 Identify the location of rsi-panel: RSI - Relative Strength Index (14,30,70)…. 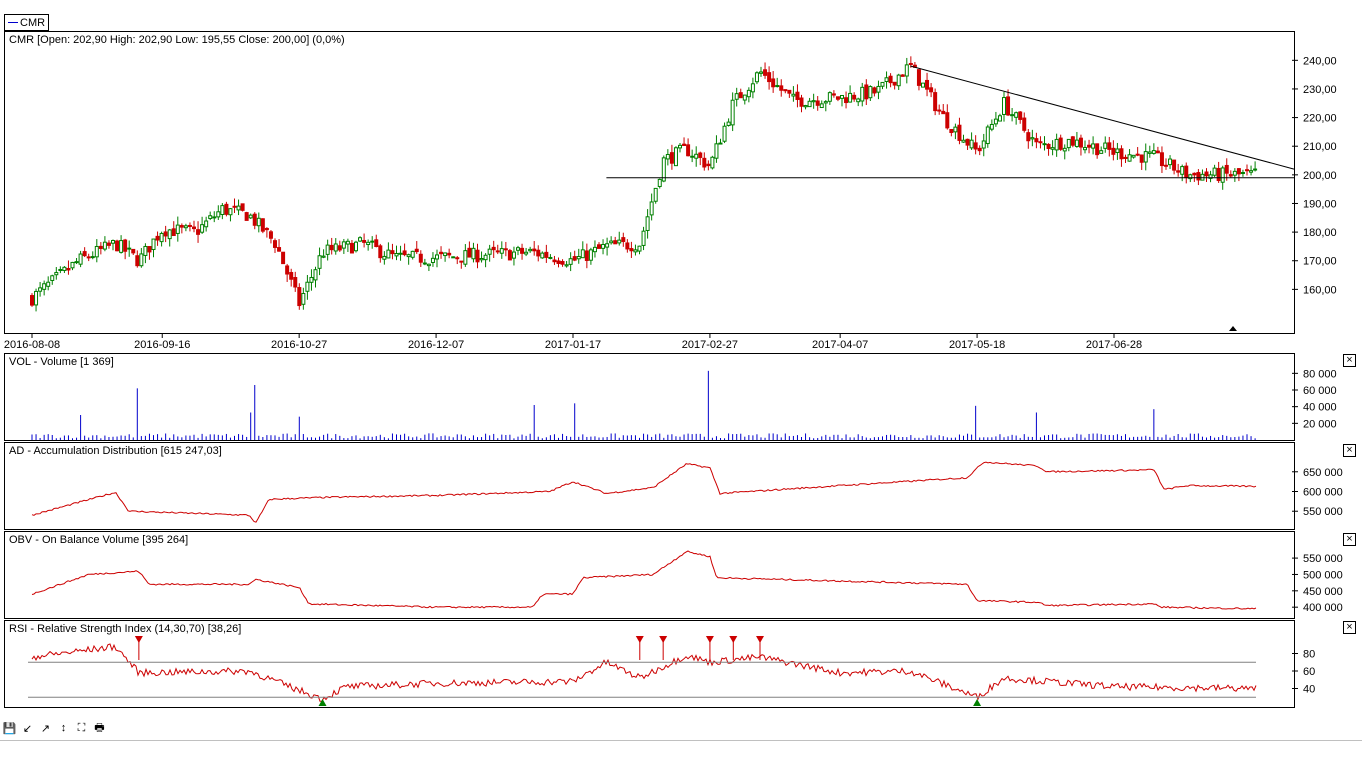
(649, 664).